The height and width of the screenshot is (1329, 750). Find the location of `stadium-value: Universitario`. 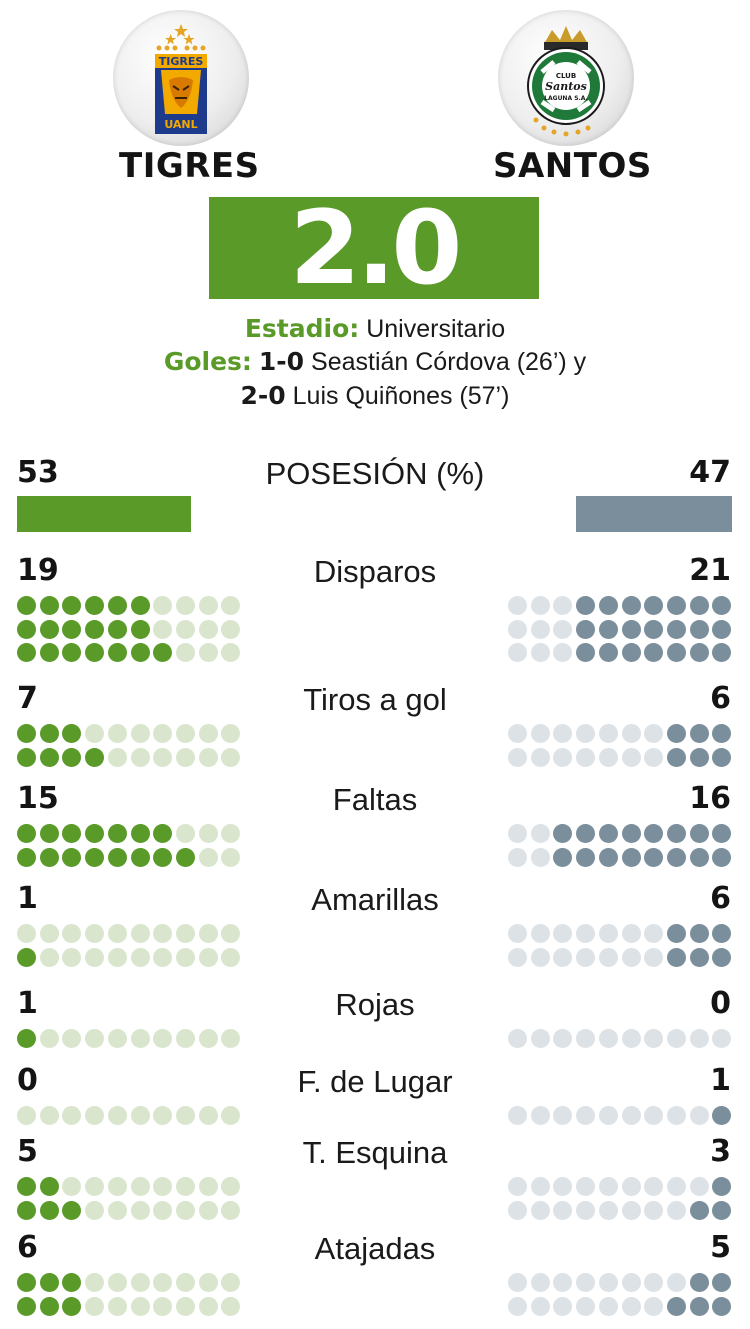

stadium-value: Universitario is located at coordinates (436, 329).